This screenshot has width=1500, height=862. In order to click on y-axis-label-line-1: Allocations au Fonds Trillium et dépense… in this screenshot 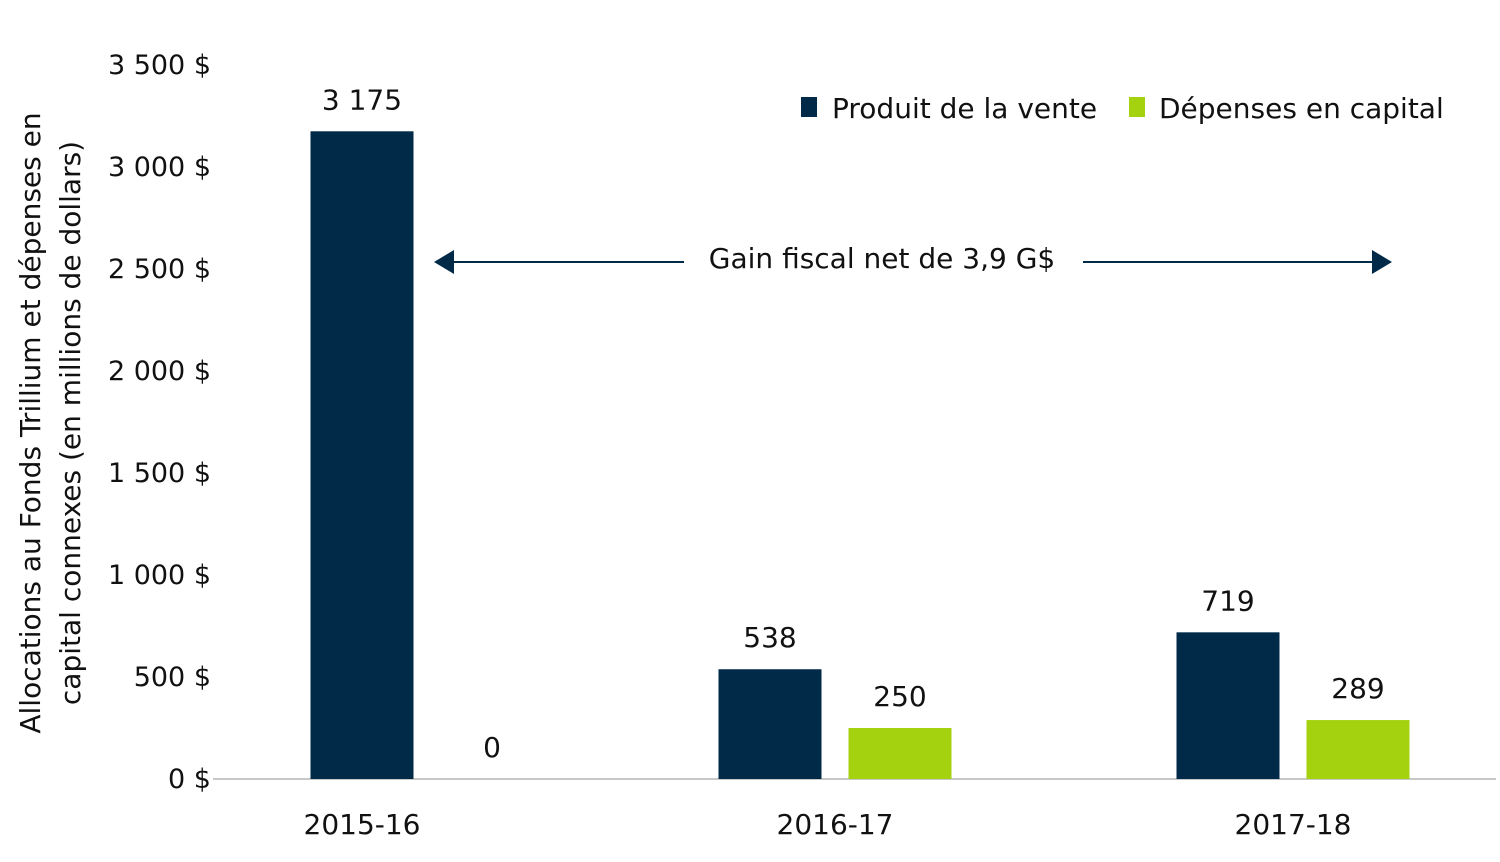, I will do `click(30, 422)`.